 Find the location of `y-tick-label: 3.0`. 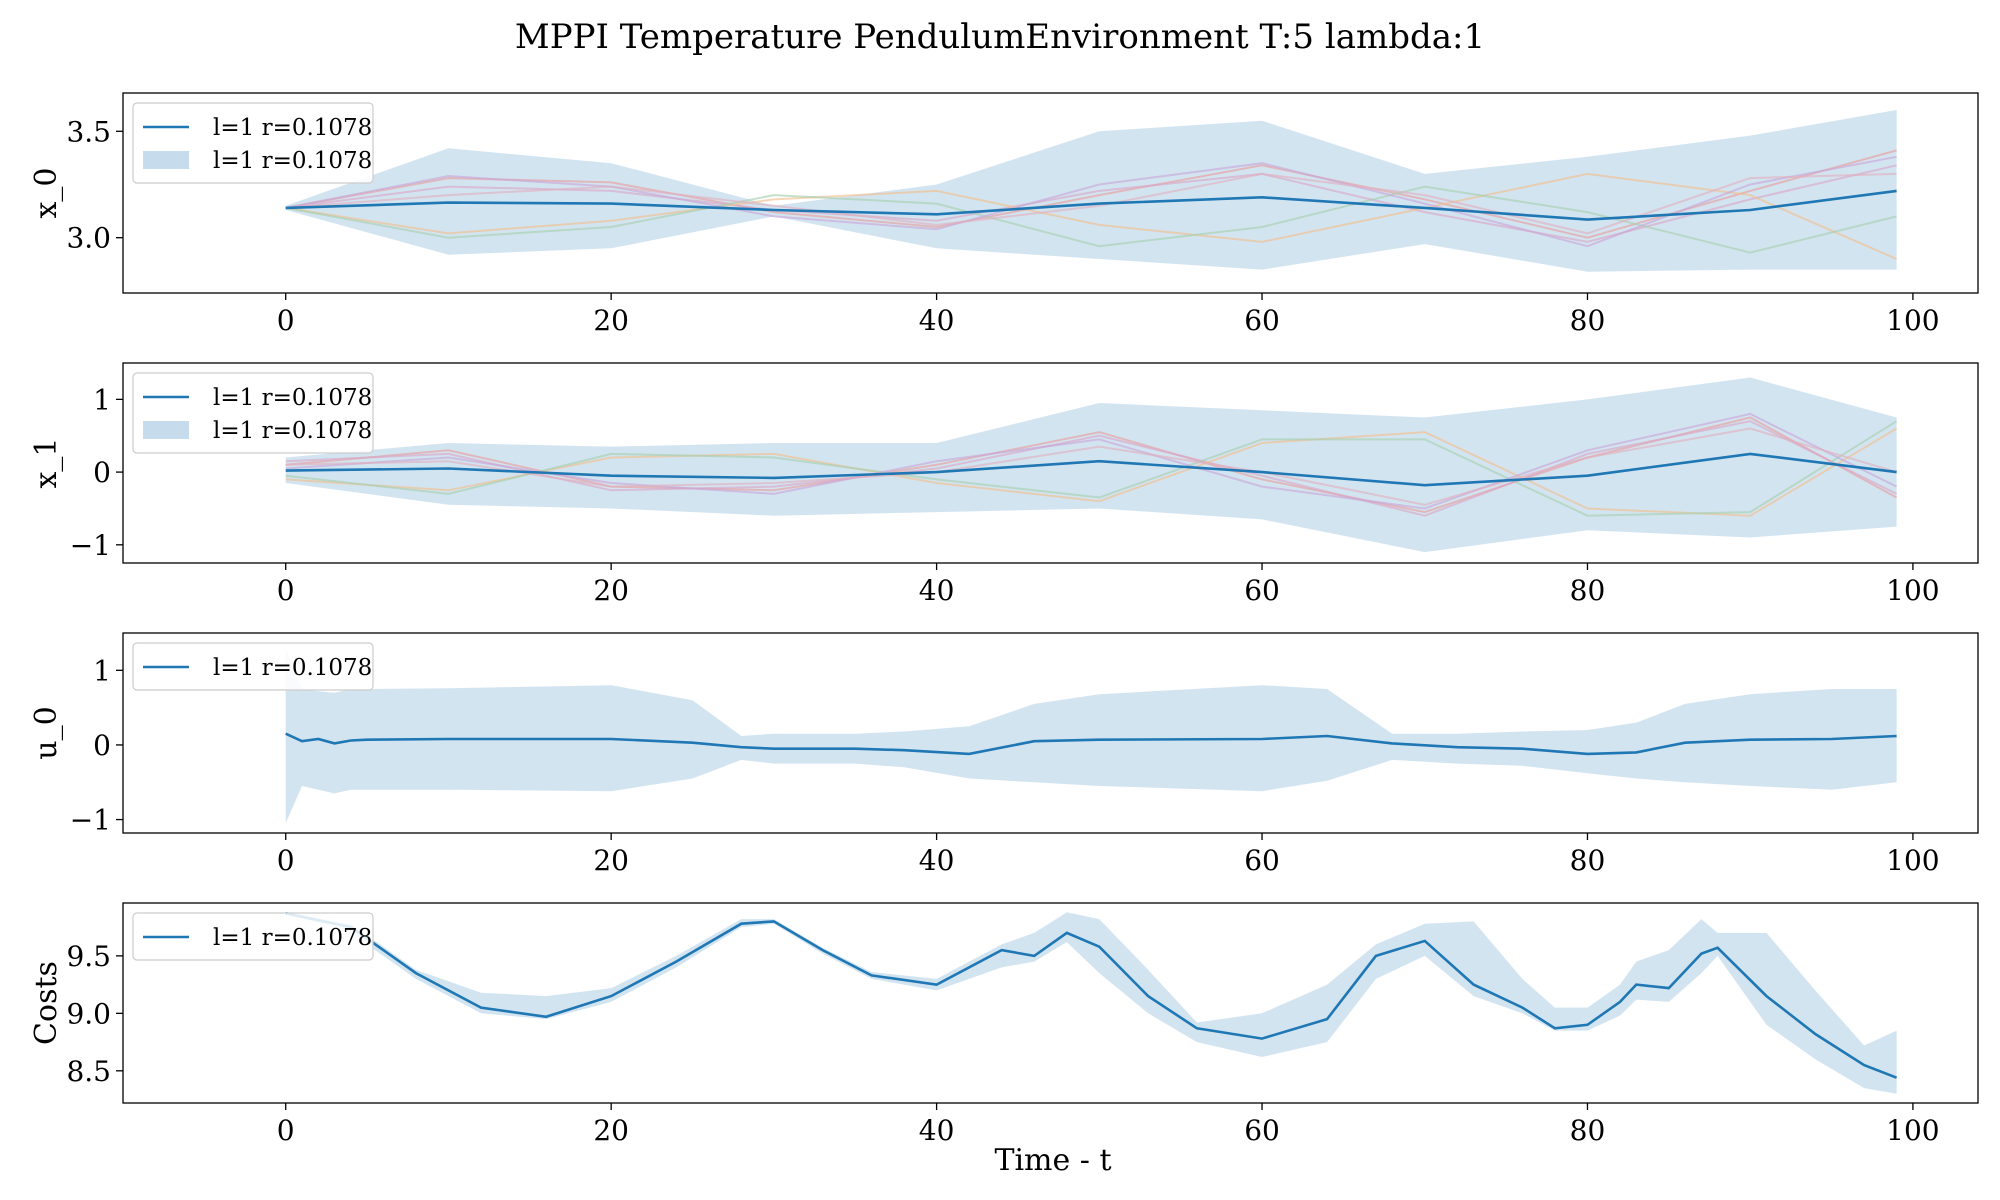

y-tick-label: 3.0 is located at coordinates (88, 238).